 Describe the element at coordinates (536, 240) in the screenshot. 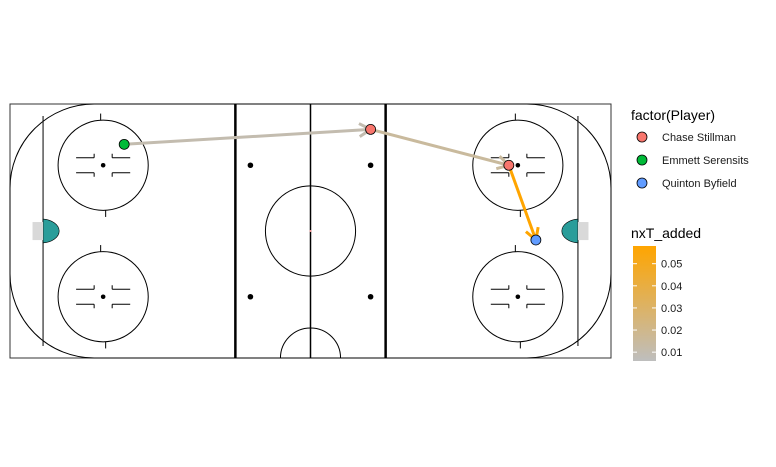

I see `point-quinton-byfield` at that location.